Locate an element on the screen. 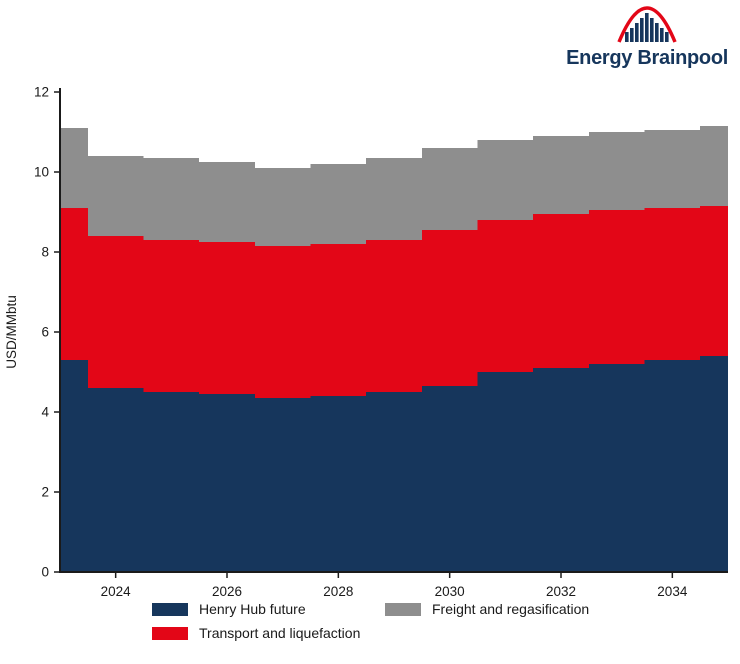 The width and height of the screenshot is (740, 664). energy-brainpool-logo: Energy Brainpool is located at coordinates (647, 36).